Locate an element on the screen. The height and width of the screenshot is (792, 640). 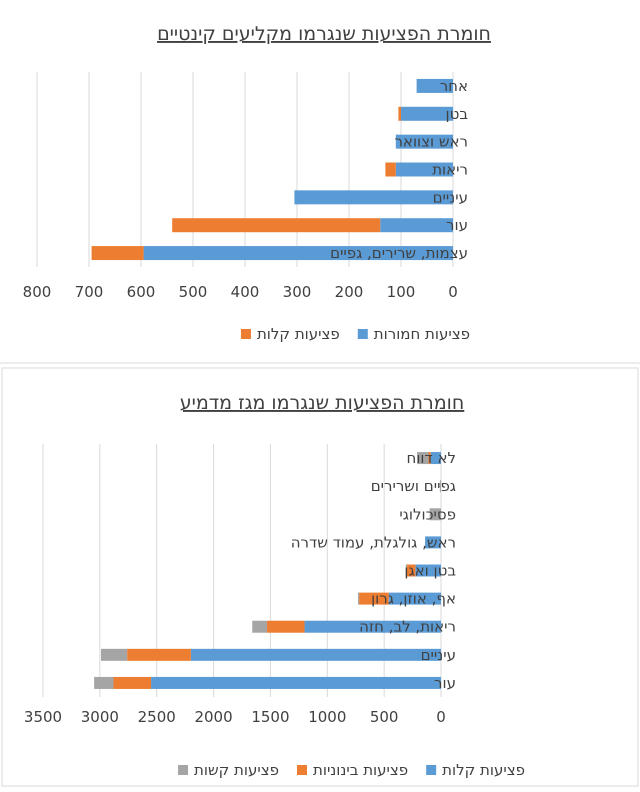
category-label: ריאות is located at coordinates (450, 170).